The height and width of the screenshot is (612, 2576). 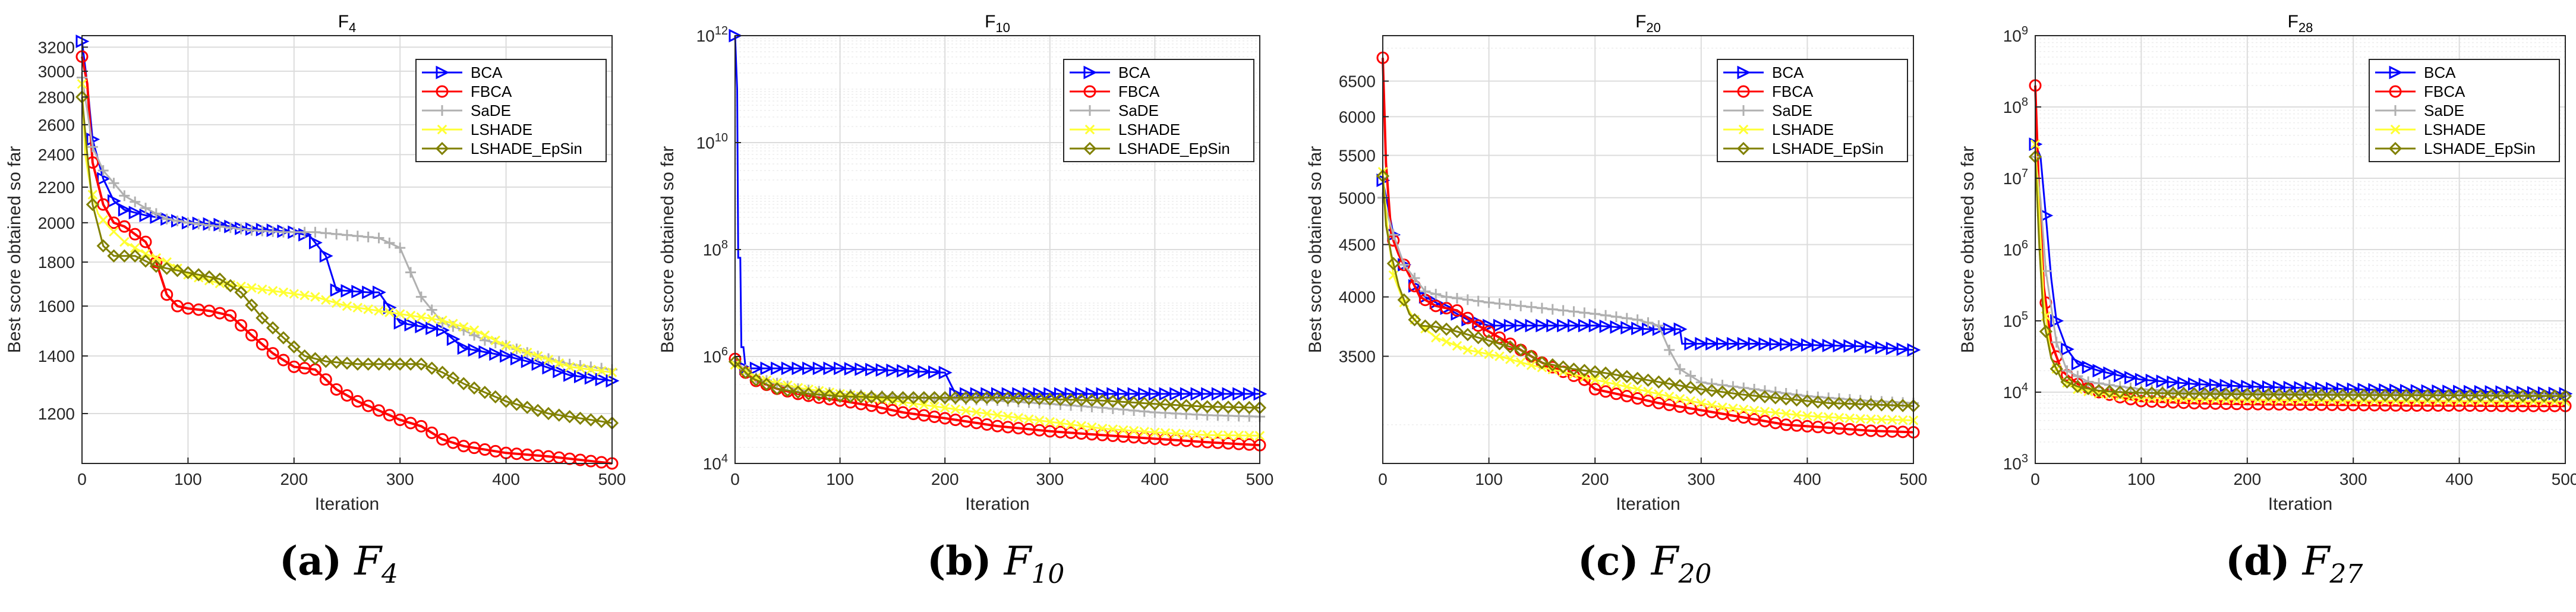 What do you see at coordinates (57, 263) in the screenshot?
I see `y-tick-label: 1800` at bounding box center [57, 263].